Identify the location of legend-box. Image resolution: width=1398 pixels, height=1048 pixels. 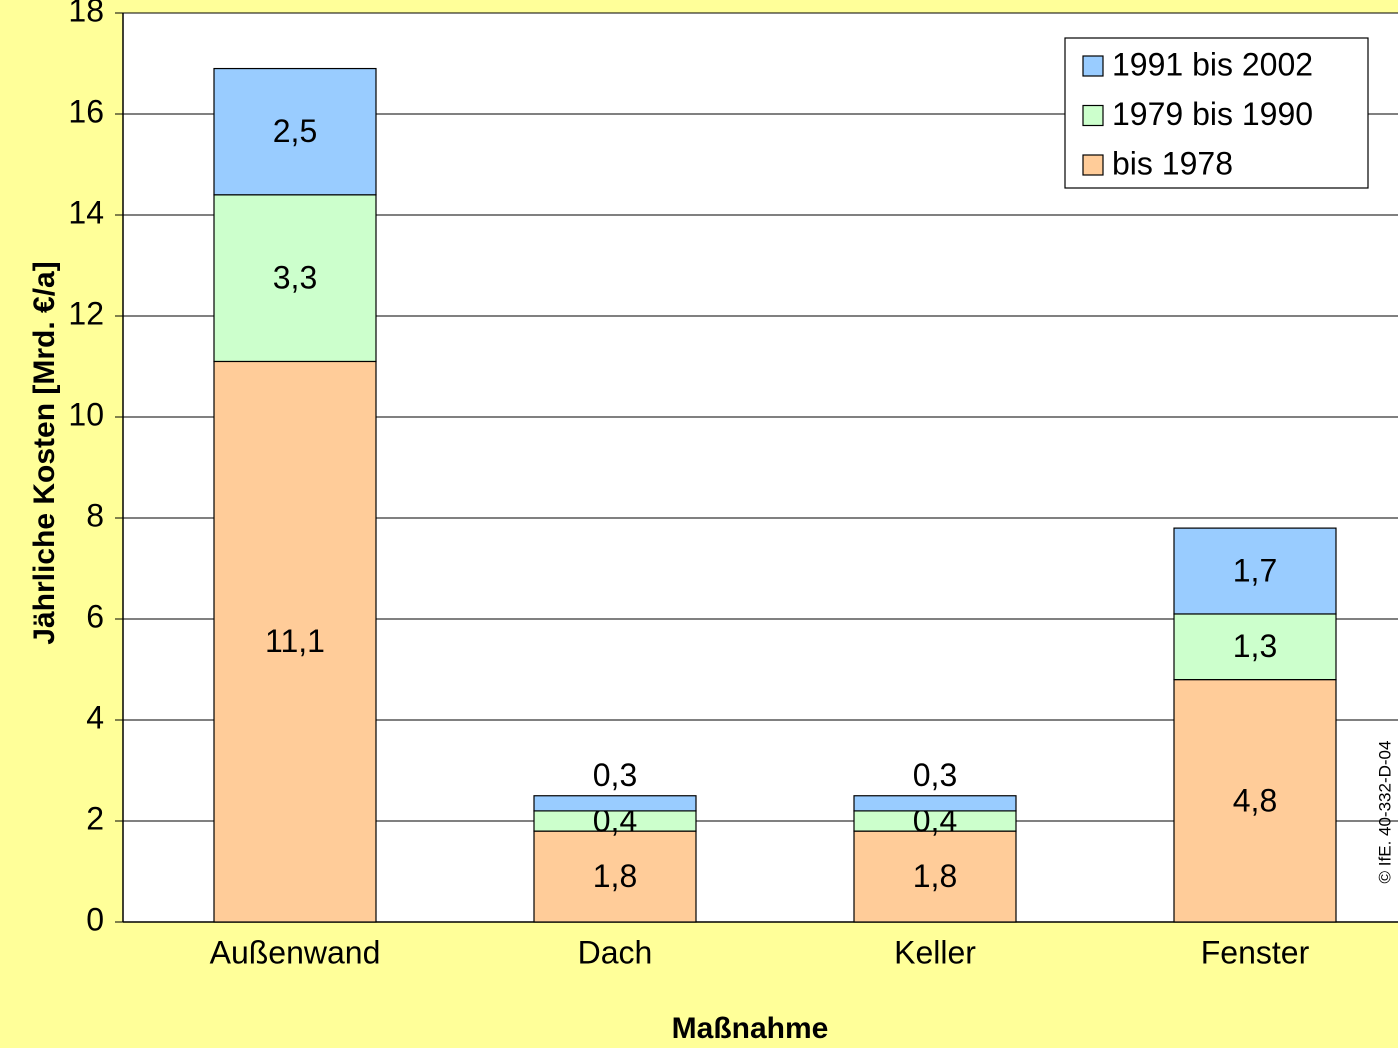
(1216, 113).